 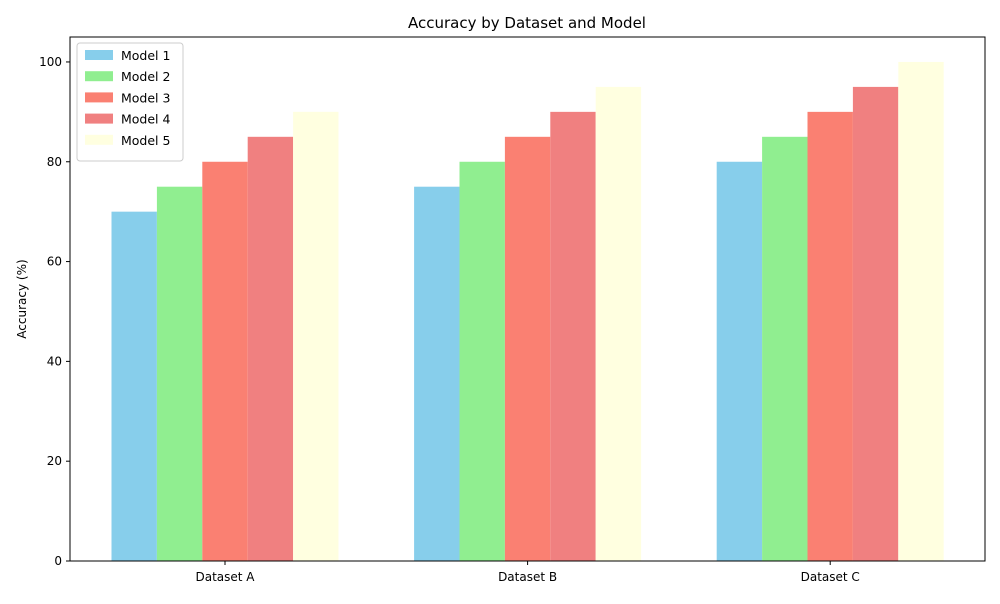 What do you see at coordinates (573, 336) in the screenshot?
I see `bar-model-4-dataset-b` at bounding box center [573, 336].